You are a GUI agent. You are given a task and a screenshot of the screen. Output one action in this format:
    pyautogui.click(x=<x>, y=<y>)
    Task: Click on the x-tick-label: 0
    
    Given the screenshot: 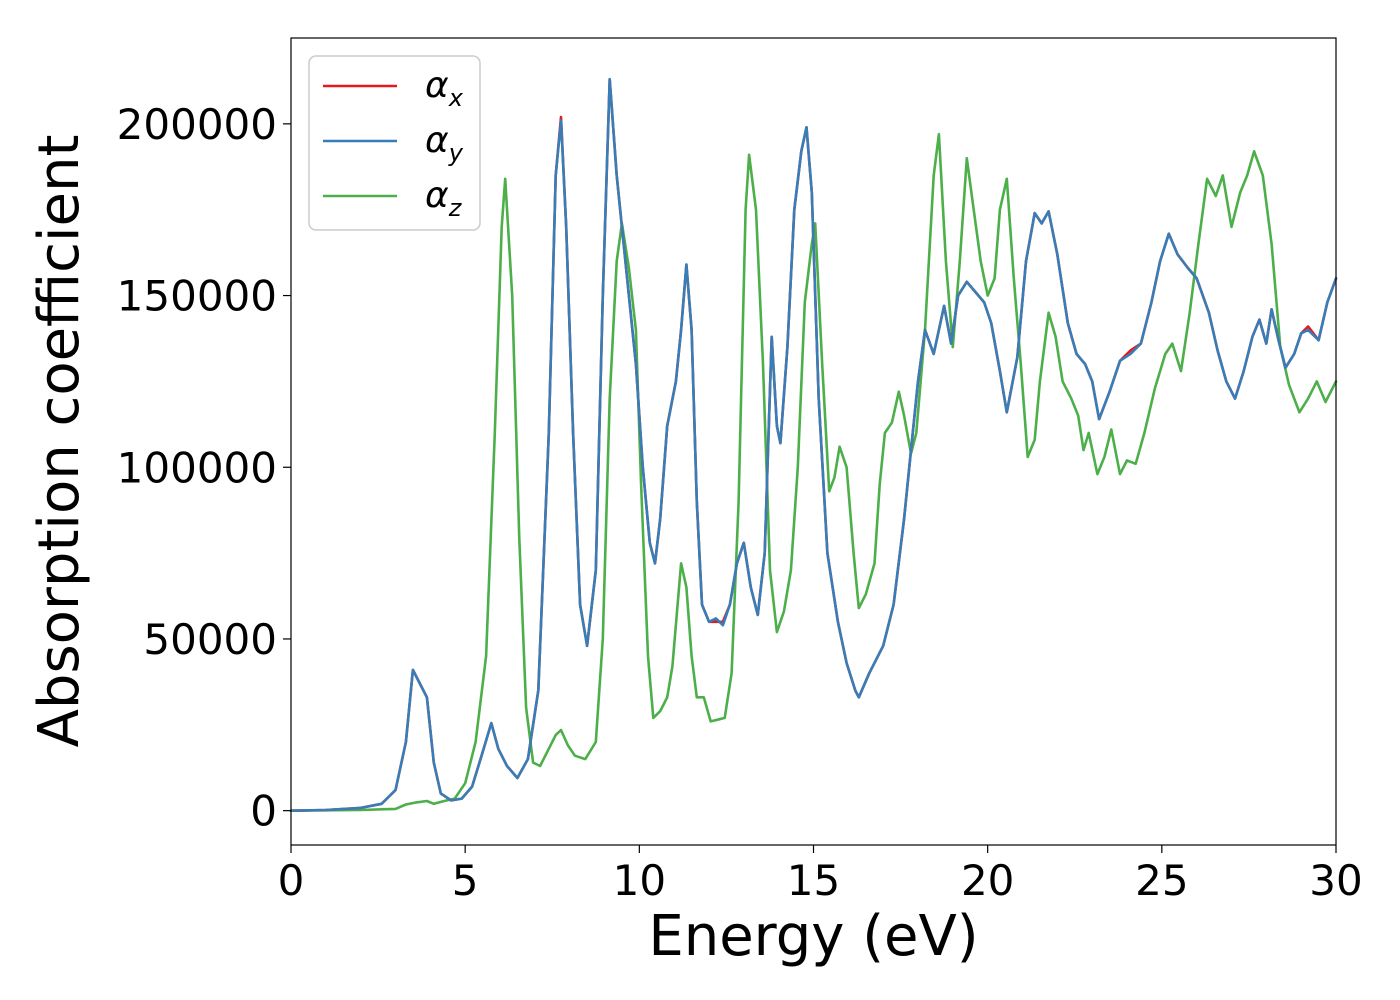 What is the action you would take?
    pyautogui.click(x=291, y=880)
    